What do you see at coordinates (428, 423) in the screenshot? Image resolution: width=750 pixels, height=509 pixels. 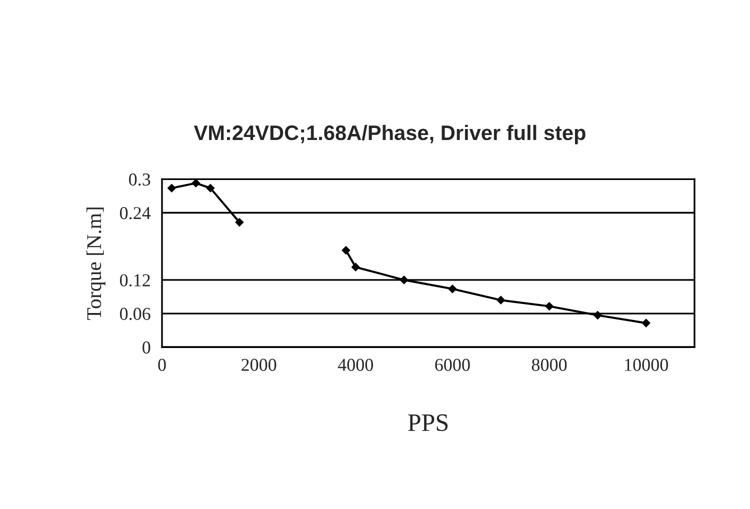 I see `x-axis-title: PPS` at bounding box center [428, 423].